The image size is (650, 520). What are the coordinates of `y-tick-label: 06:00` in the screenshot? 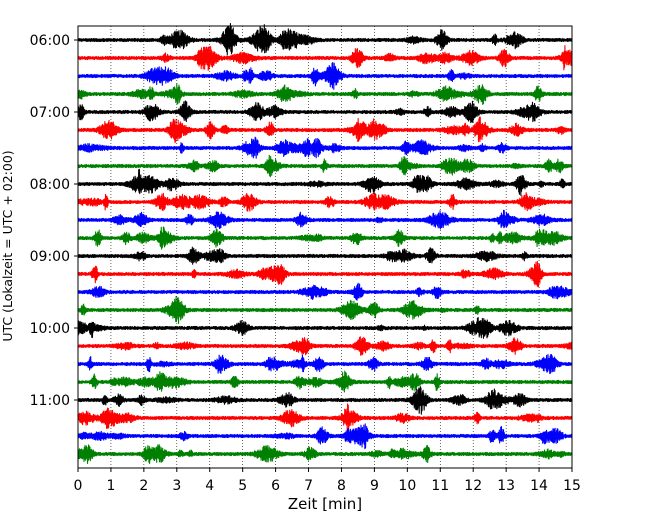 It's located at (50, 41).